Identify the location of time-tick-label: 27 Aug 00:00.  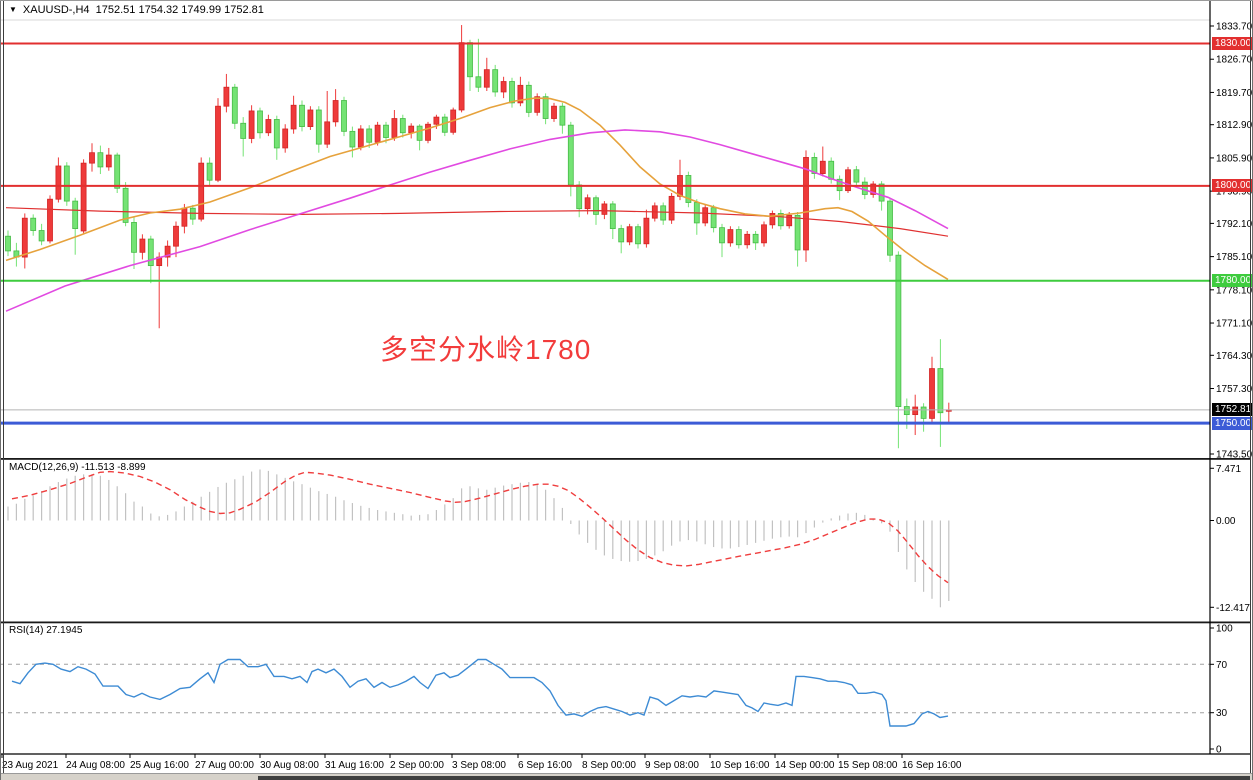
(224, 765).